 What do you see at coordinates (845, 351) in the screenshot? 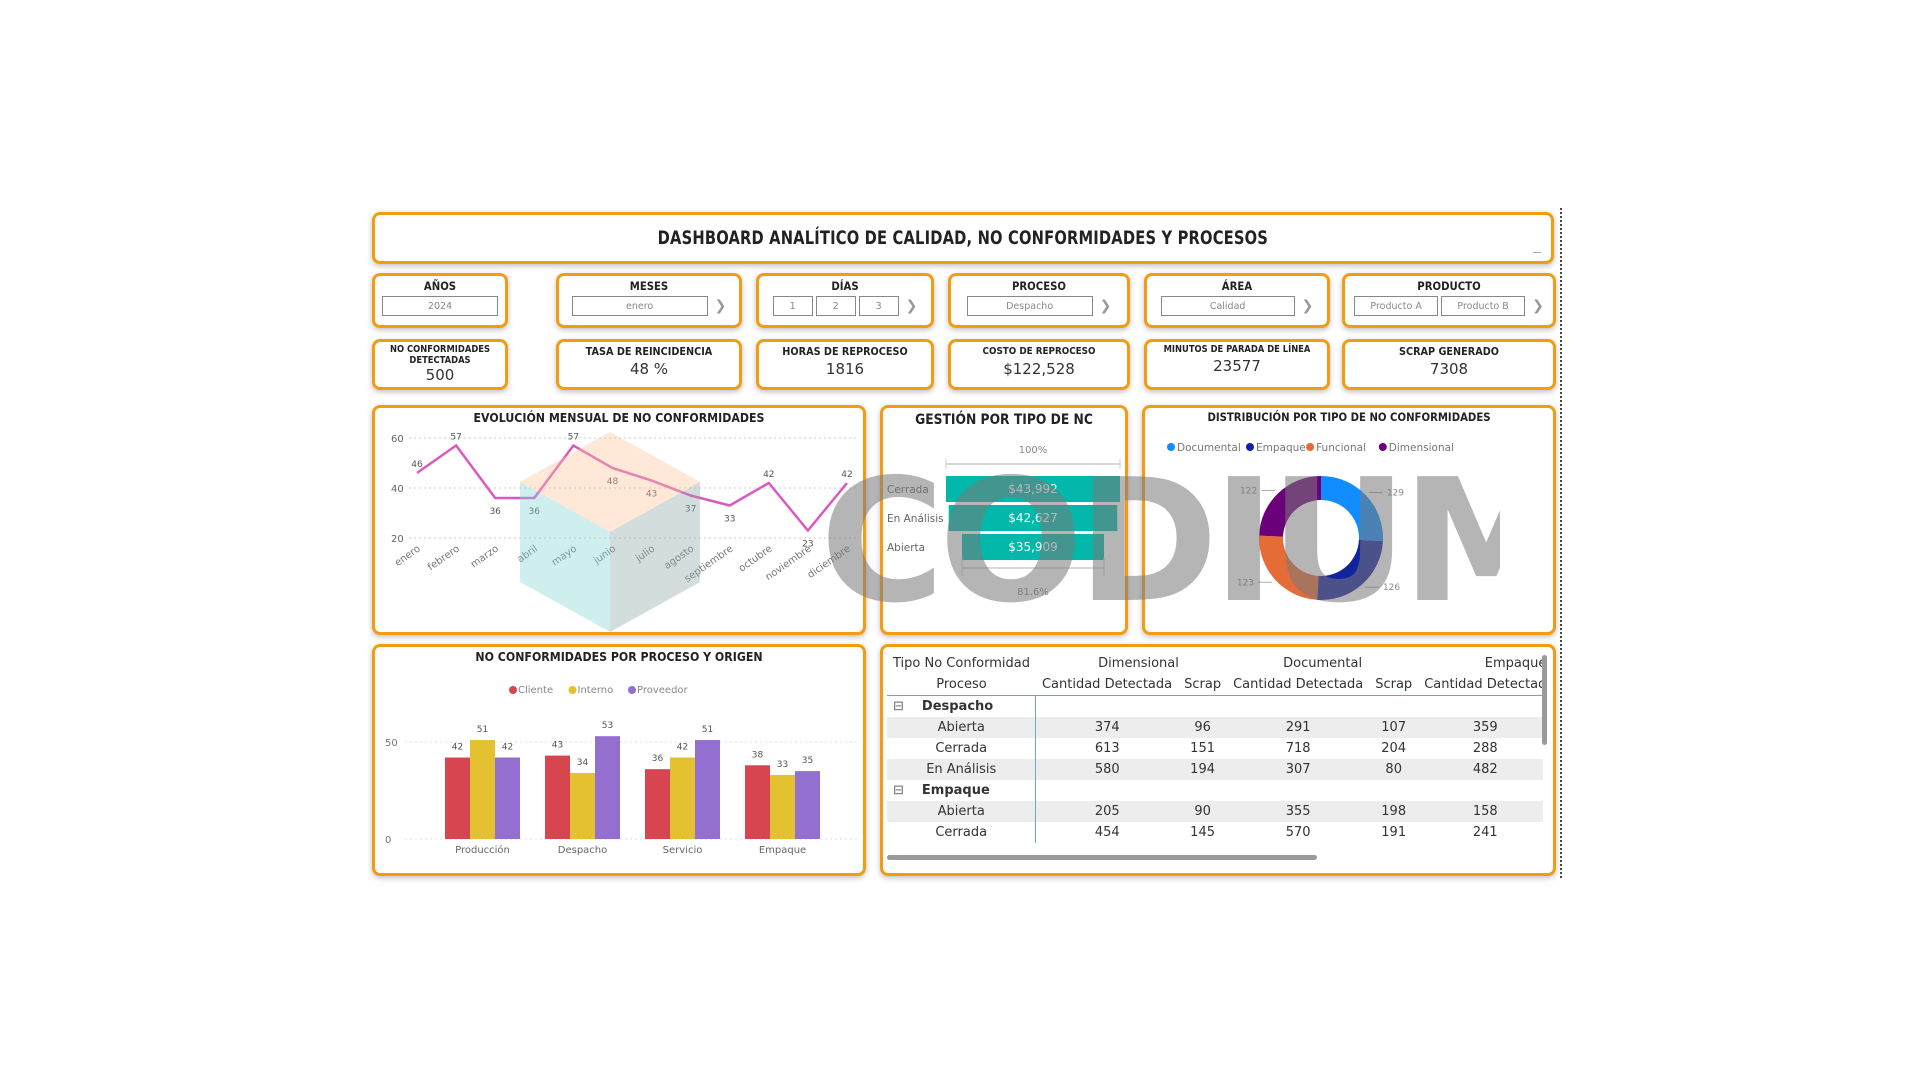
I see `kpi-label: HORAS DE REPROCESO` at bounding box center [845, 351].